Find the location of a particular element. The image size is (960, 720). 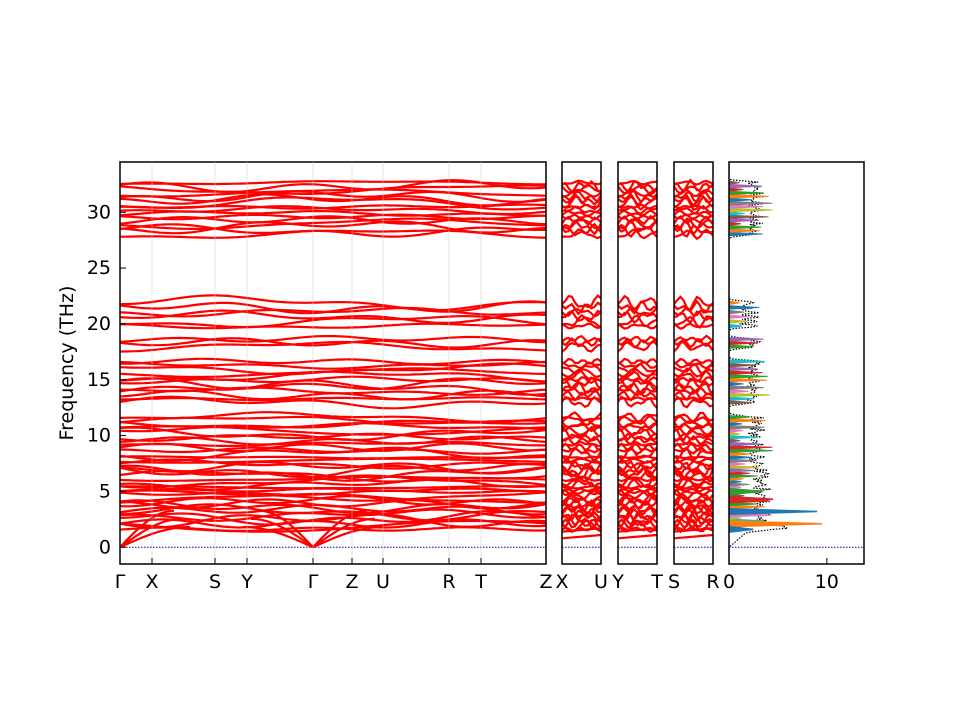

y-tick-label: 10 is located at coordinates (99, 436).